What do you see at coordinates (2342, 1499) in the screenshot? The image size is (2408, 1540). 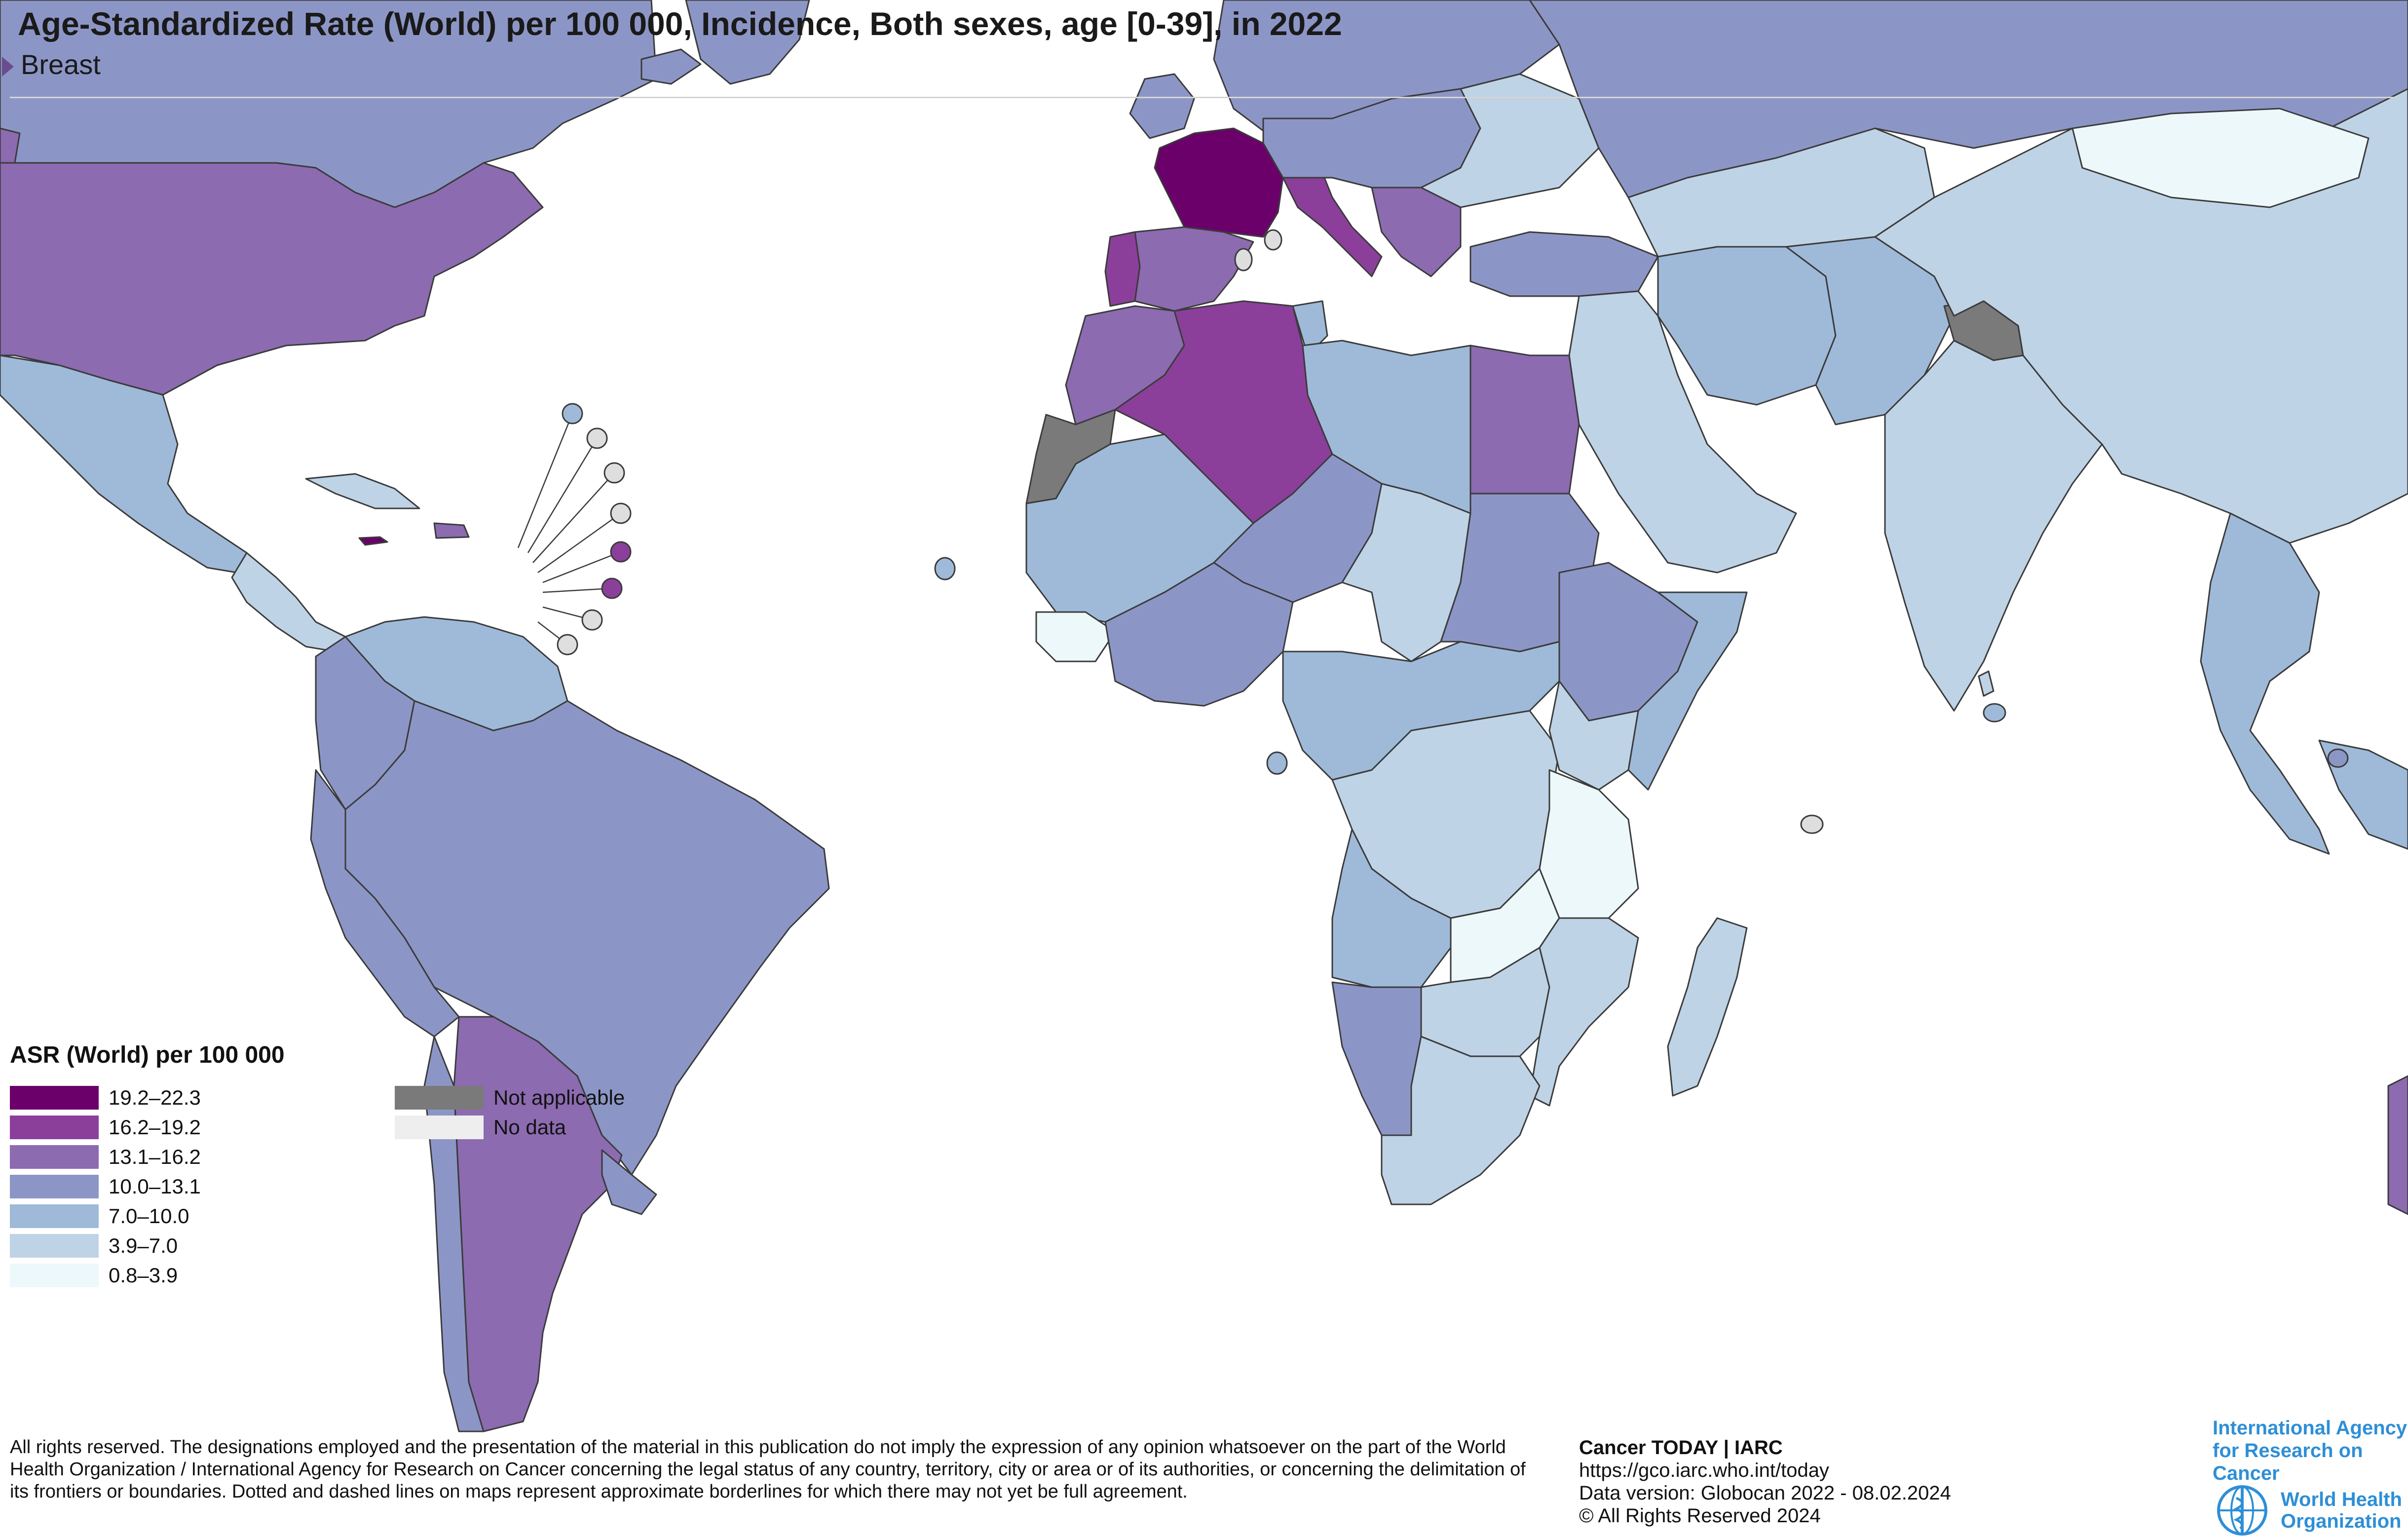 I see `who-logo-line: World Health` at bounding box center [2342, 1499].